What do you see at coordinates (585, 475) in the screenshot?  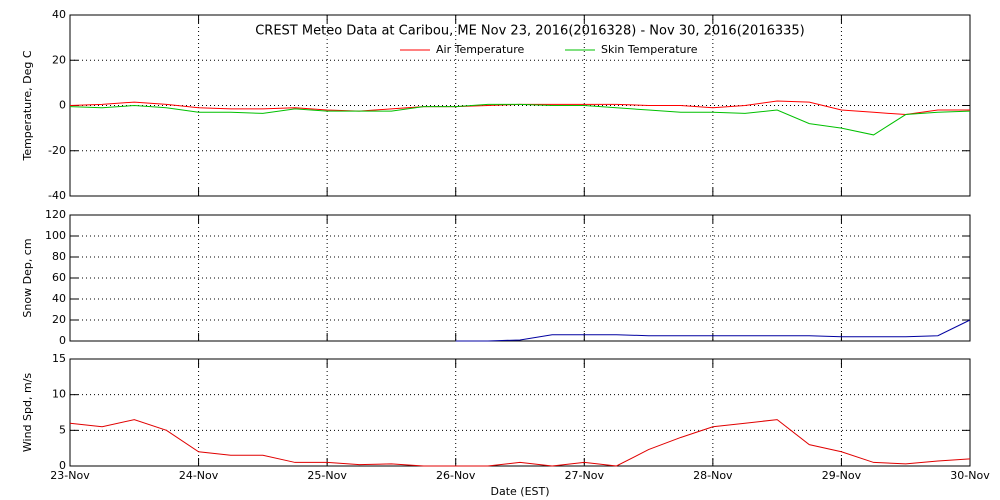 I see `x-tick-label: 27-Nov` at bounding box center [585, 475].